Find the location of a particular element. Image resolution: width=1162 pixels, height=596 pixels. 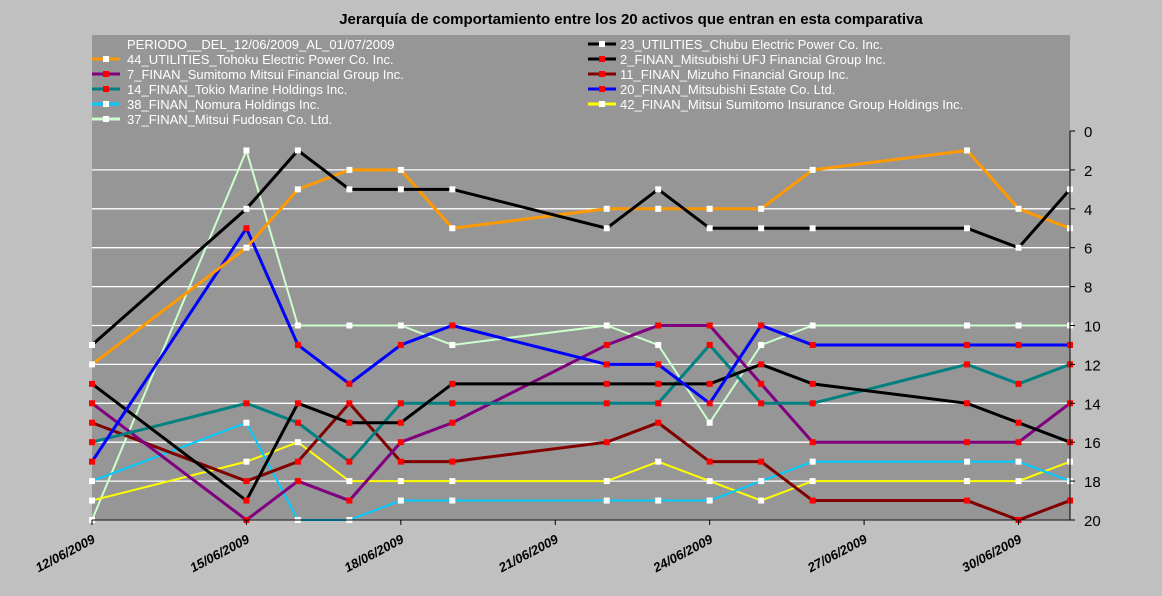

y-tick-label: 12 is located at coordinates (1092, 365).